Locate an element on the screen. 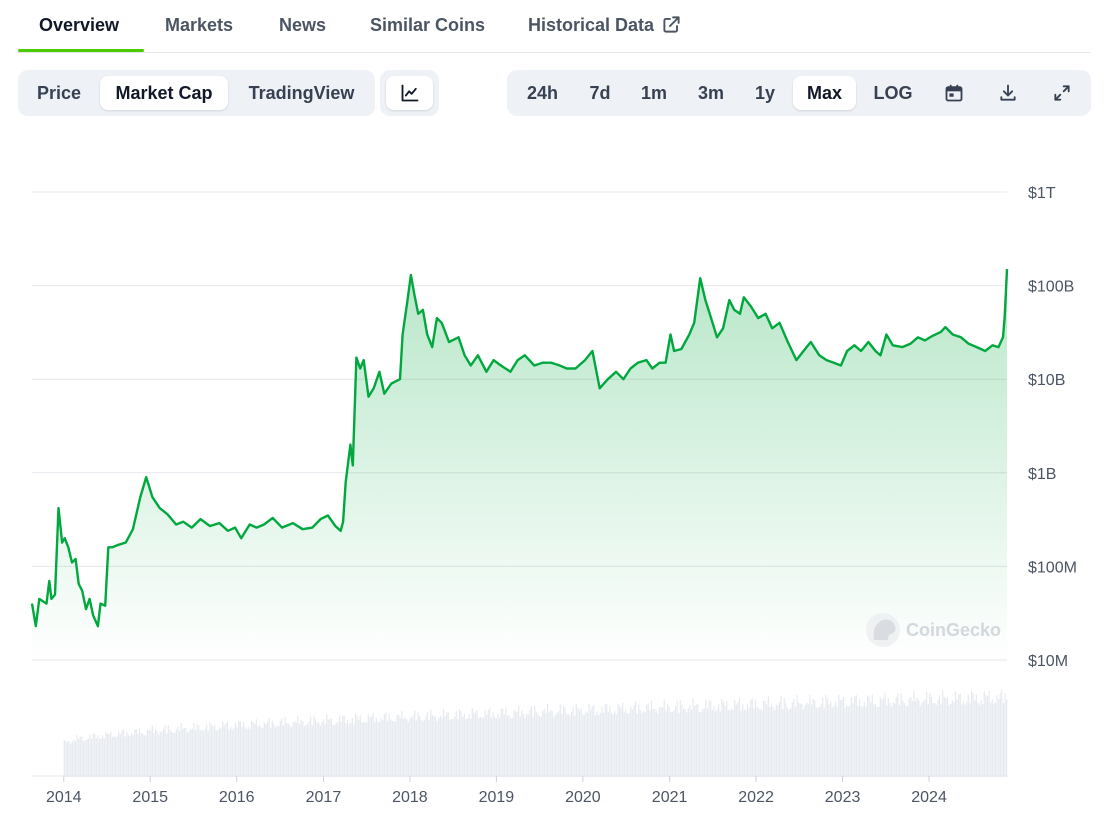  calendar-icon is located at coordinates (954, 93).